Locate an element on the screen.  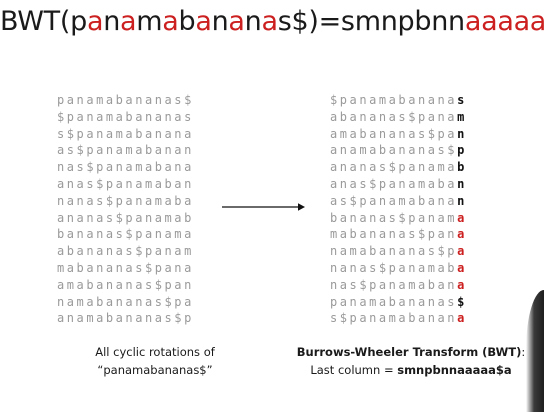
bwt-last-char: s is located at coordinates (462, 100).